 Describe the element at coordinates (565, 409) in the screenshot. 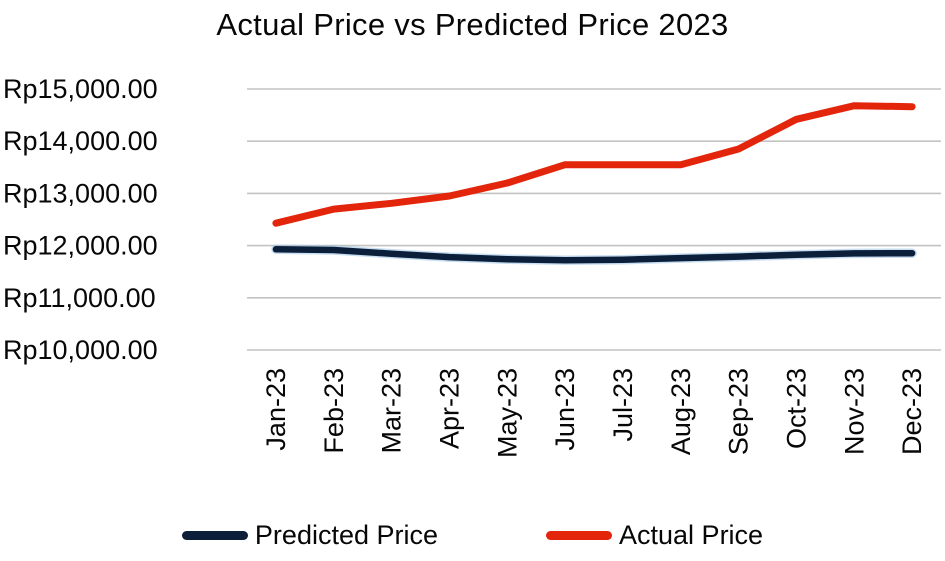

I see `x-axis-tick-label: Jun-23` at that location.